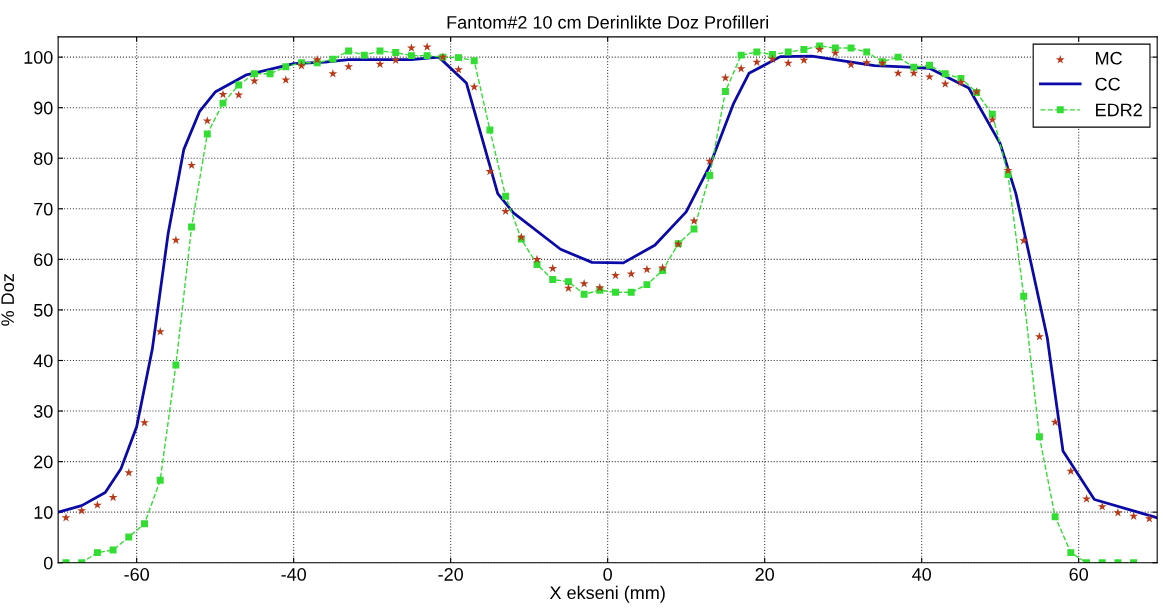 This screenshot has width=1163, height=615. Describe the element at coordinates (922, 574) in the screenshot. I see `x-tick-label: 40` at that location.